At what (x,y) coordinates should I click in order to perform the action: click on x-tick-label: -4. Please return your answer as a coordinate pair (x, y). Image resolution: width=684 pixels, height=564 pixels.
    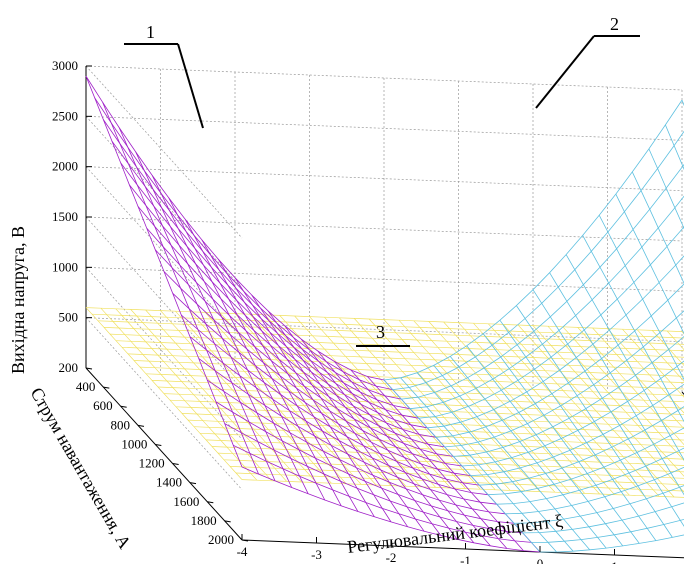
    Looking at the image, I should click on (242, 551).